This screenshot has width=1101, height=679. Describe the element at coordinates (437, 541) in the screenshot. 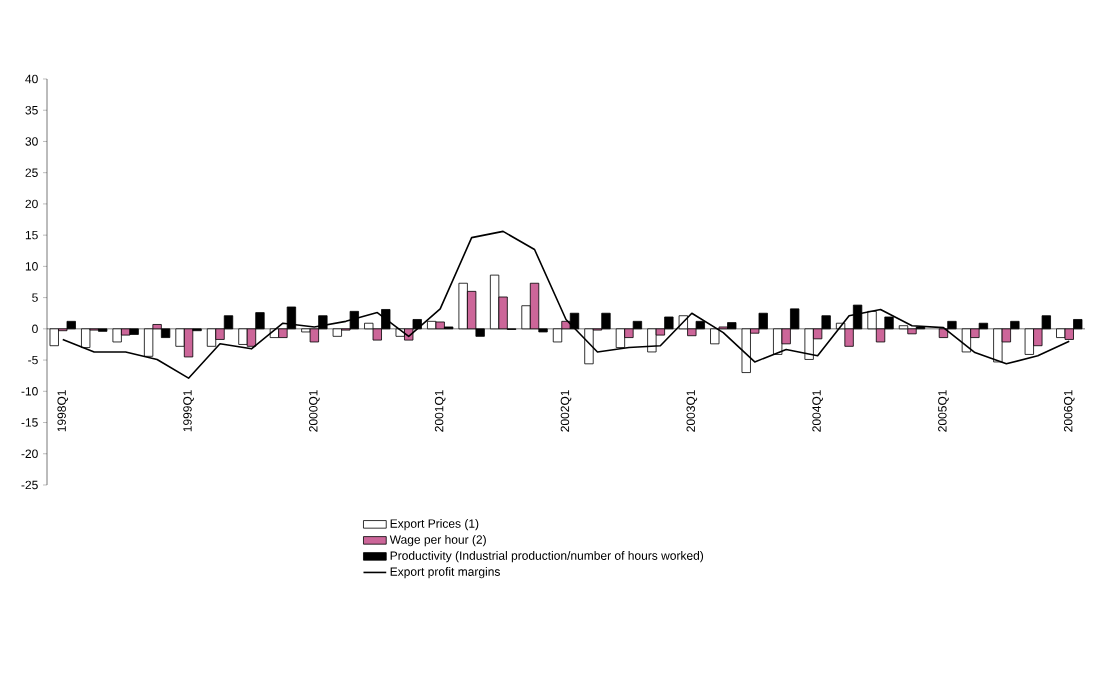

I see `legend-label: Wage per hour (2)` at that location.